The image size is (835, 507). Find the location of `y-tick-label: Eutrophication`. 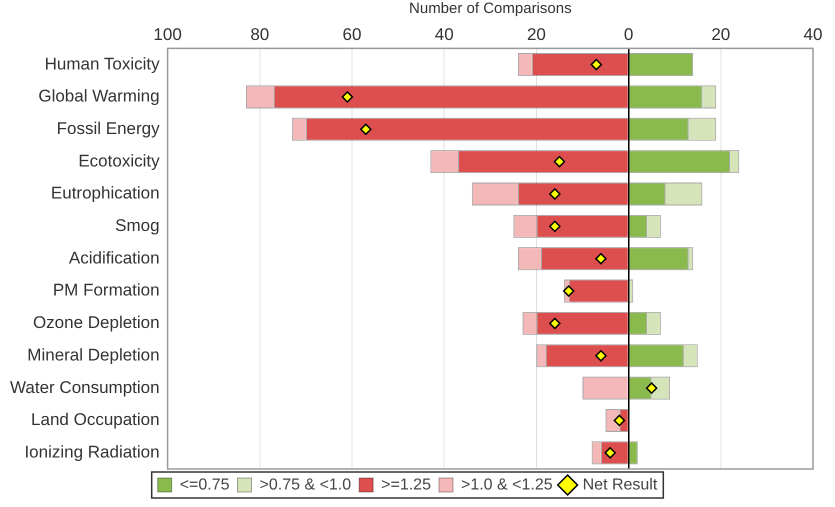

y-tick-label: Eutrophication is located at coordinates (105, 193).